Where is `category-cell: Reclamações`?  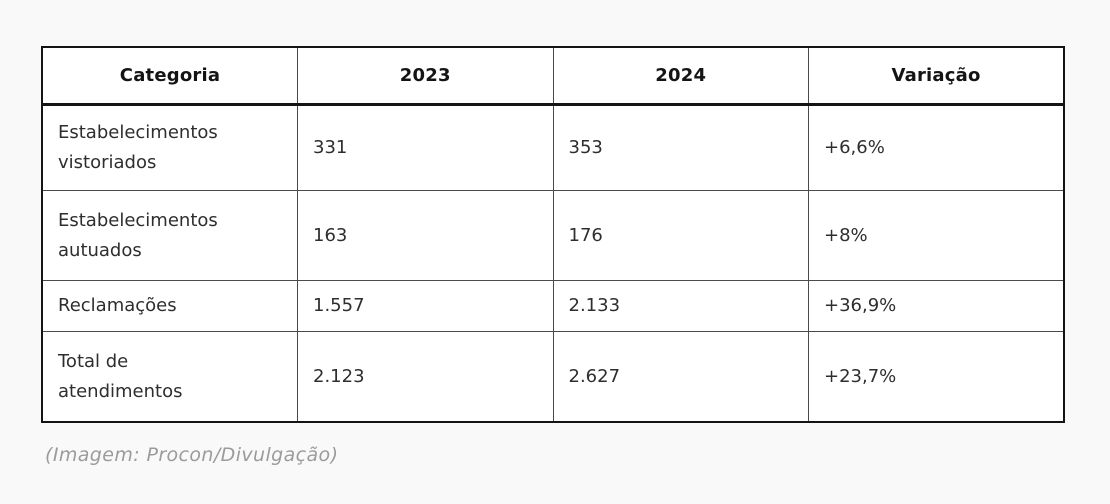
category-cell: Reclamações is located at coordinates (169, 306).